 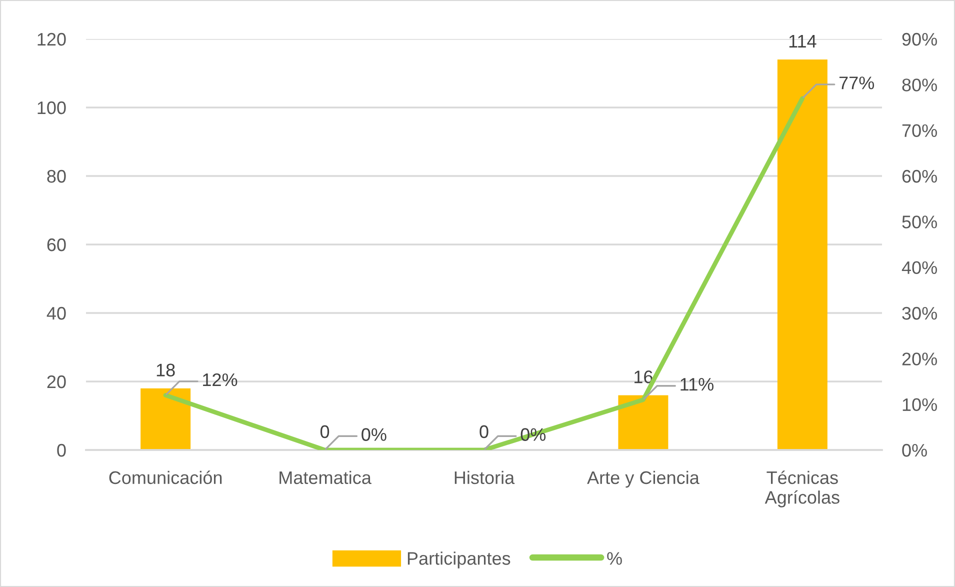 What do you see at coordinates (614, 558) in the screenshot?
I see `legend-label: %` at bounding box center [614, 558].